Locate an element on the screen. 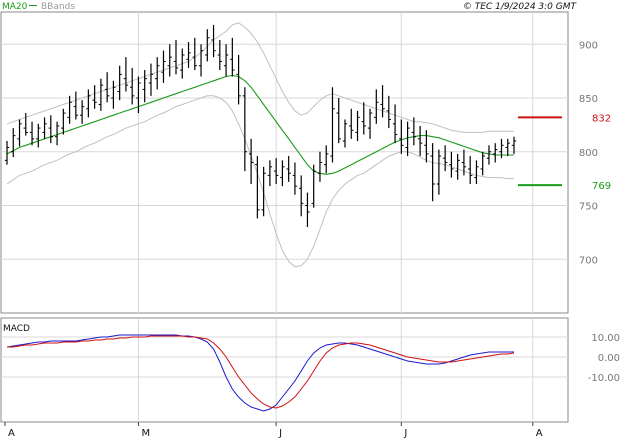  resistance-level-label: 832 is located at coordinates (601, 118).